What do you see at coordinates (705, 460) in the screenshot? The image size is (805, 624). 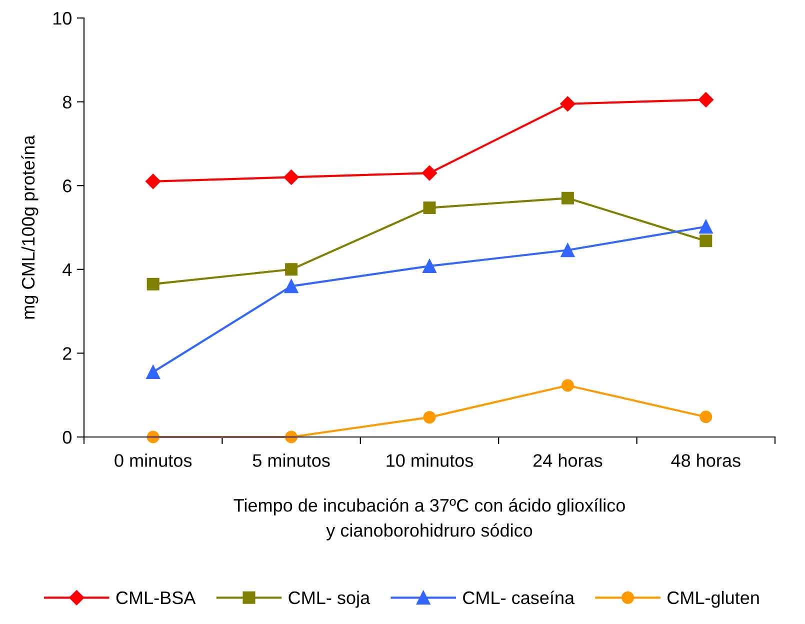 I see `x-tick-label: 48 horas` at bounding box center [705, 460].